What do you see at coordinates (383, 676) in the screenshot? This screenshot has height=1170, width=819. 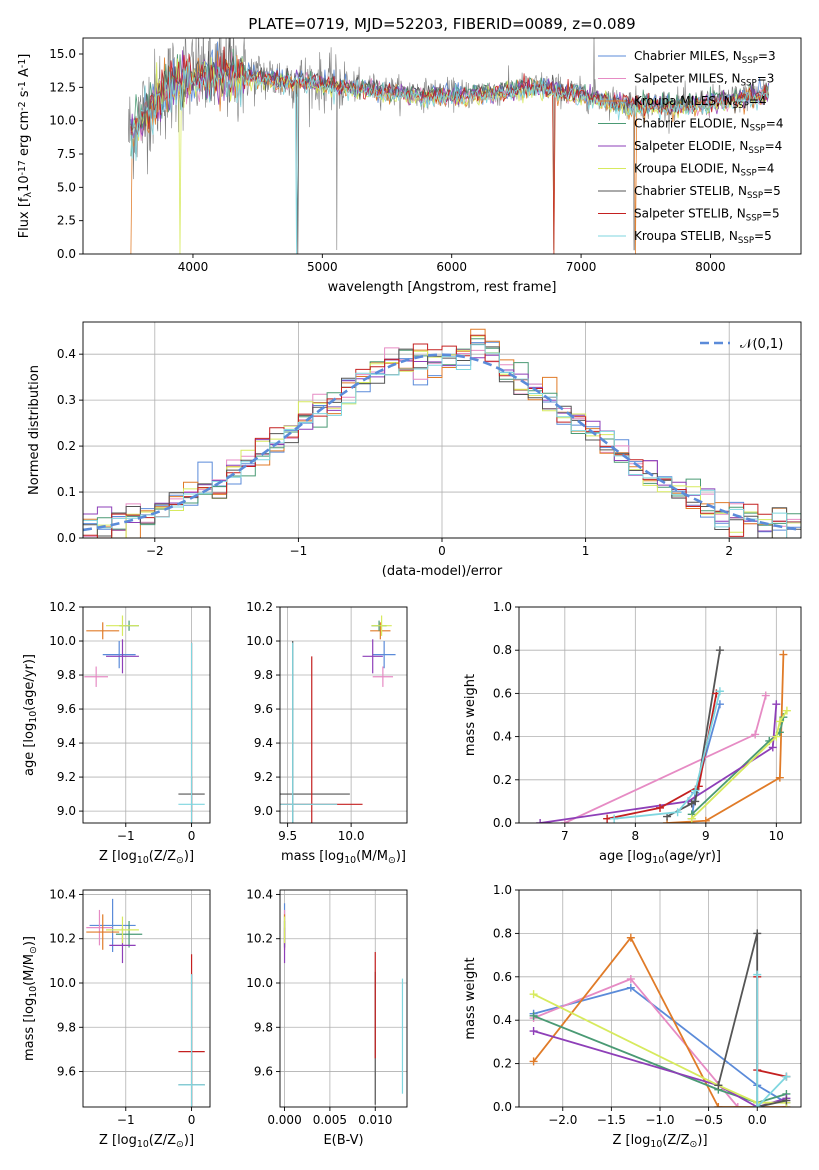 I see `errorbar-salpeter-miles` at bounding box center [383, 676].